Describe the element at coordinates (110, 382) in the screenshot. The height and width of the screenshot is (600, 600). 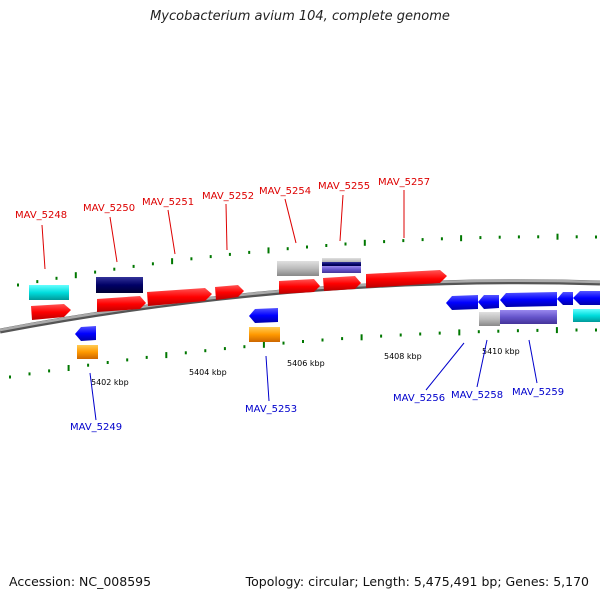
I see `scale-label: 5402 kbp` at that location.